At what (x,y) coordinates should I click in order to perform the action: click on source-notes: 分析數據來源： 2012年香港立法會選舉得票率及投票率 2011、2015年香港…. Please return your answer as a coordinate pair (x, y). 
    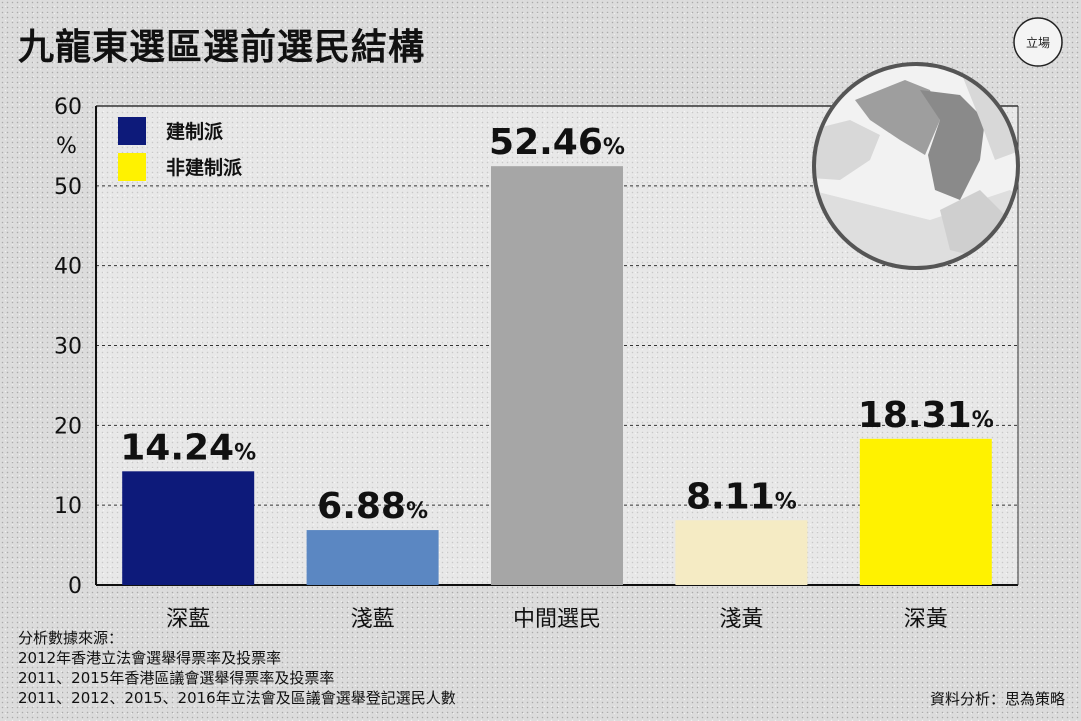
    Looking at the image, I should click on (237, 668).